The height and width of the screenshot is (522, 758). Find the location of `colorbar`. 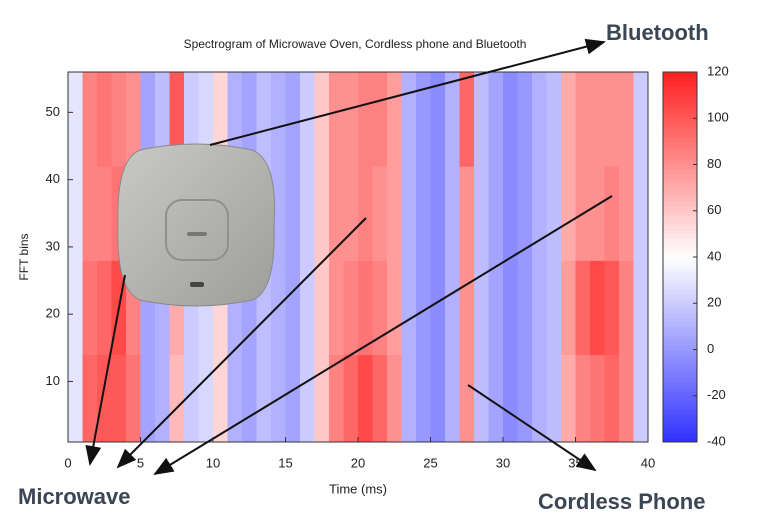

colorbar is located at coordinates (680, 257).